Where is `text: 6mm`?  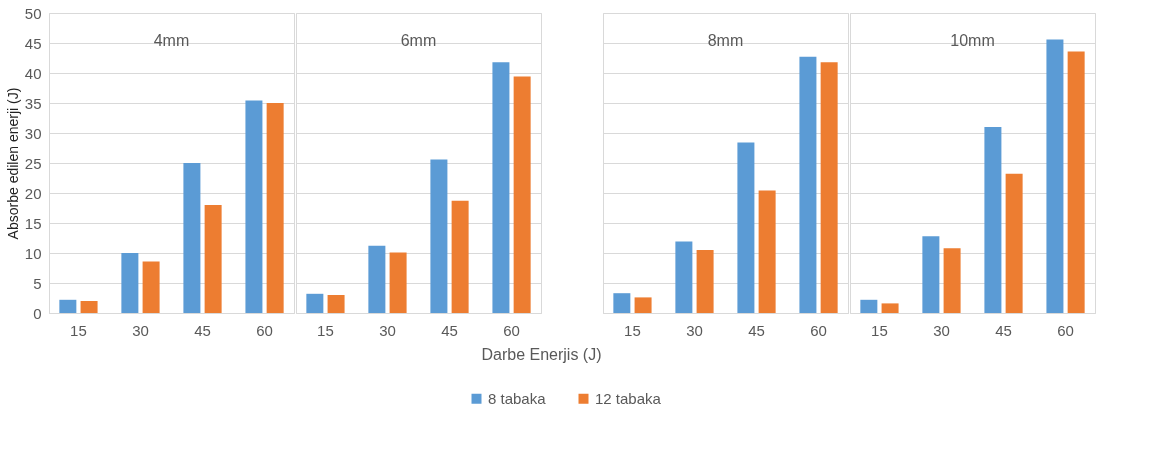
text: 6mm is located at coordinates (418, 40).